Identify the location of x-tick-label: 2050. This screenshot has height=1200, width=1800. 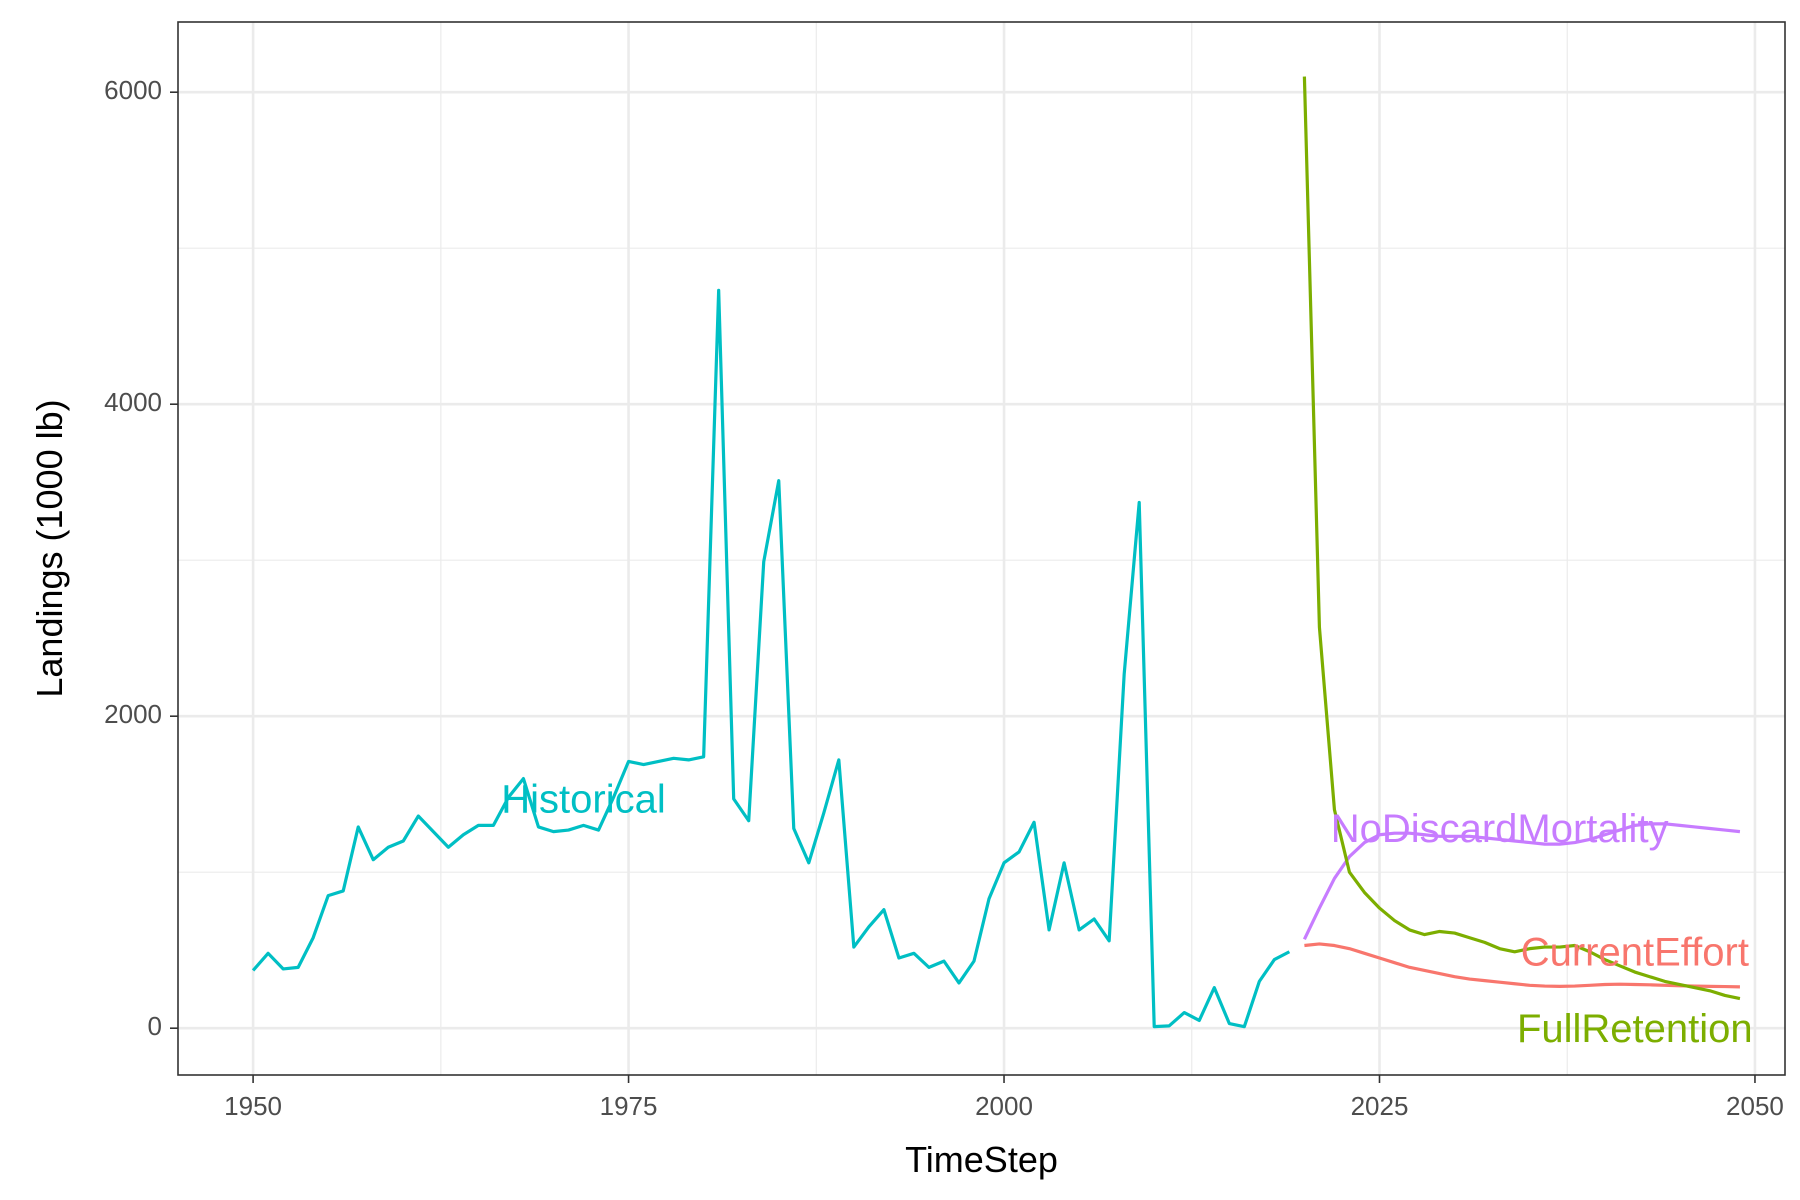
(1755, 1106).